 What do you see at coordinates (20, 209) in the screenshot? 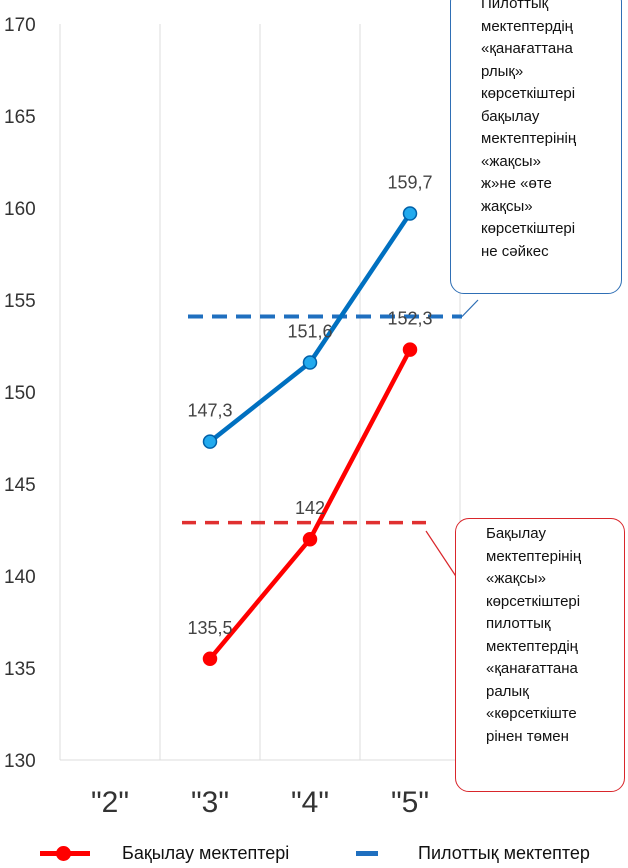
I see `y-tick-label: 160` at bounding box center [20, 209].